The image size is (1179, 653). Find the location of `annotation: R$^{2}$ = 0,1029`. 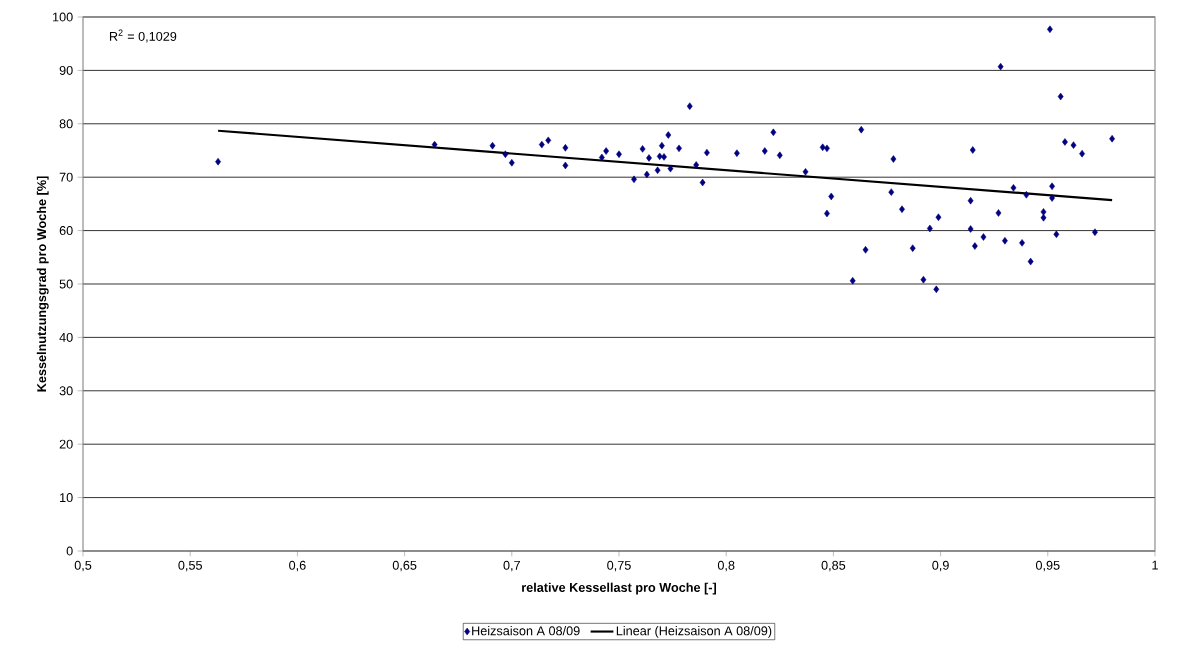

annotation: R$^{2}$ = 0,1029 is located at coordinates (143, 36).